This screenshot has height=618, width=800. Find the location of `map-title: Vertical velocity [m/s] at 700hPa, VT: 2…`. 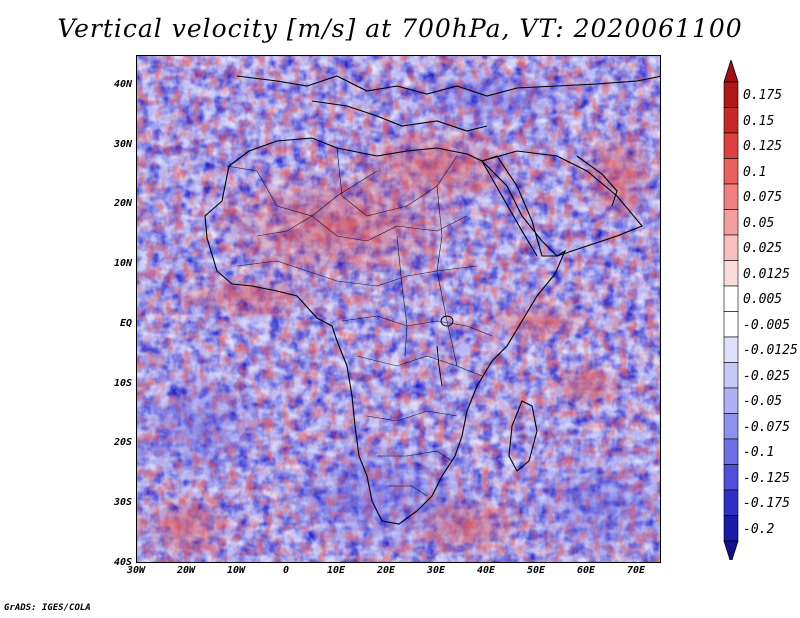

map-title: Vertical velocity [m/s] at 700hPa, VT: 2… is located at coordinates (400, 28).